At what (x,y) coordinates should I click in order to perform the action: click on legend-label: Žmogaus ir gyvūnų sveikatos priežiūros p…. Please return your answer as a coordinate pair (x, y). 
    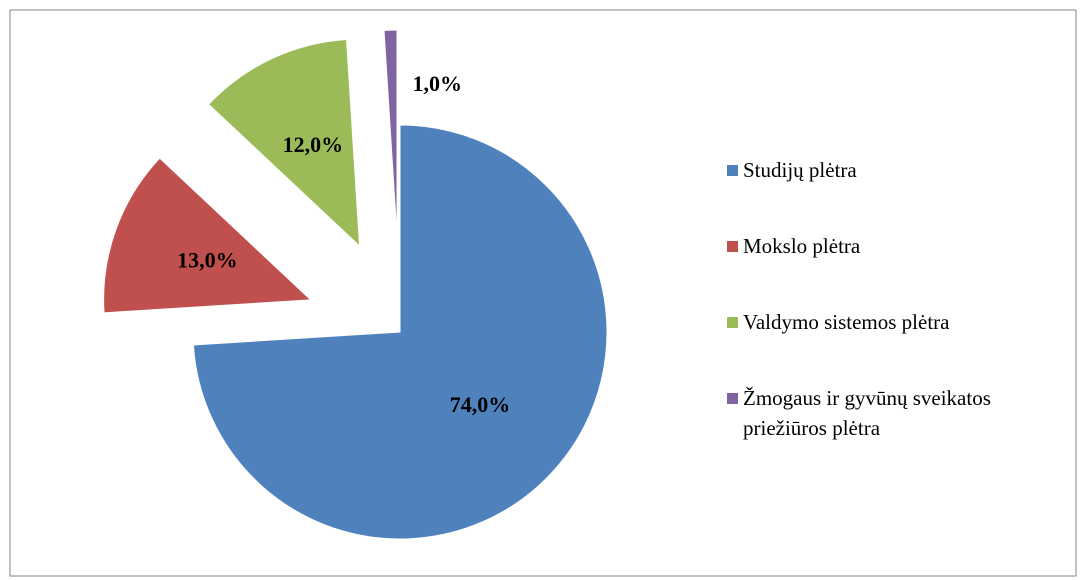
    Looking at the image, I should click on (867, 413).